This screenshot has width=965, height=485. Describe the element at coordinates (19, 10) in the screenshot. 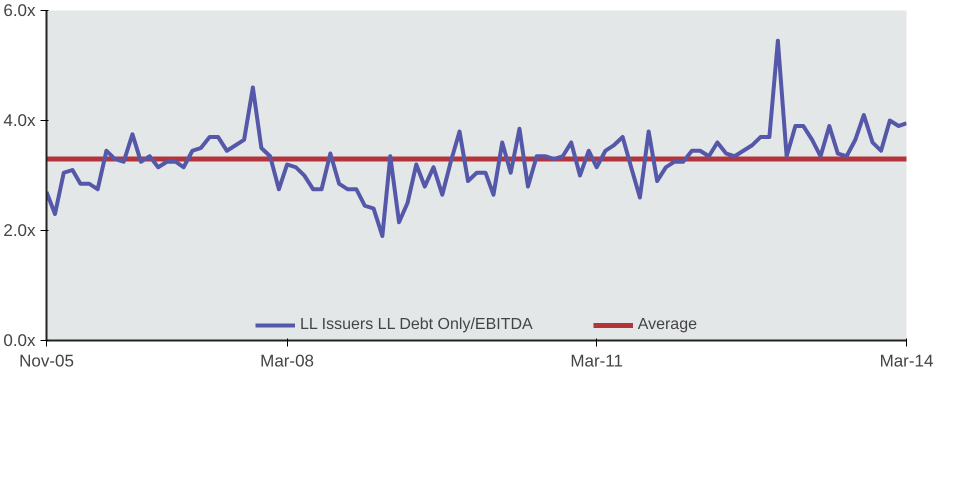

I see `y-tick-label: 6.0x` at that location.